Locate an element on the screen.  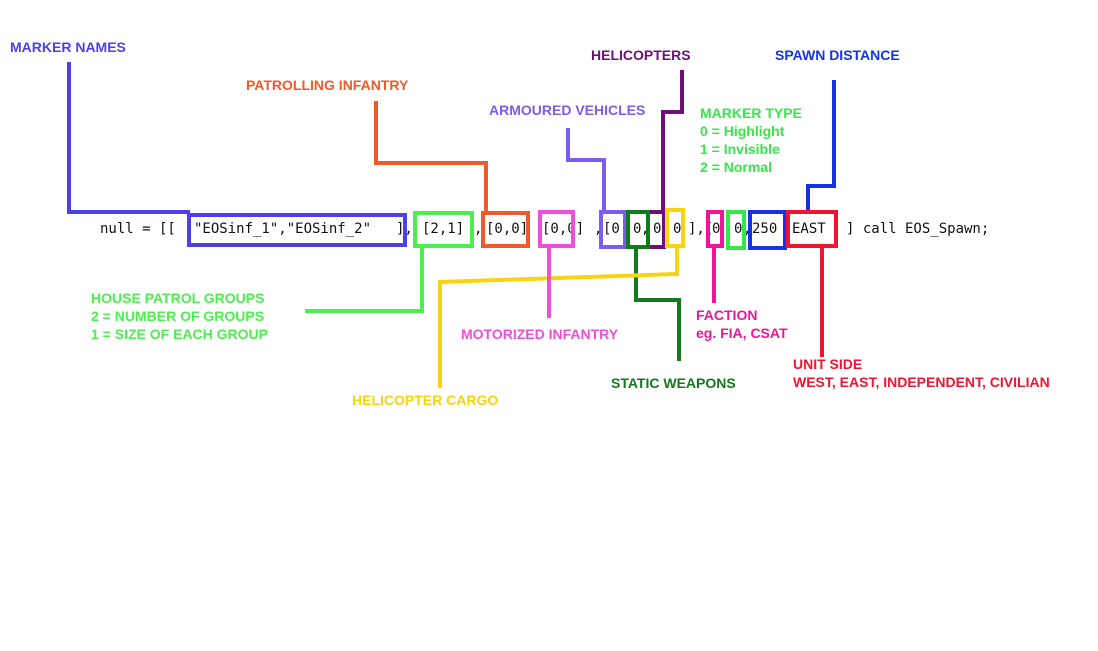
helicopters-box is located at coordinates (656, 229).